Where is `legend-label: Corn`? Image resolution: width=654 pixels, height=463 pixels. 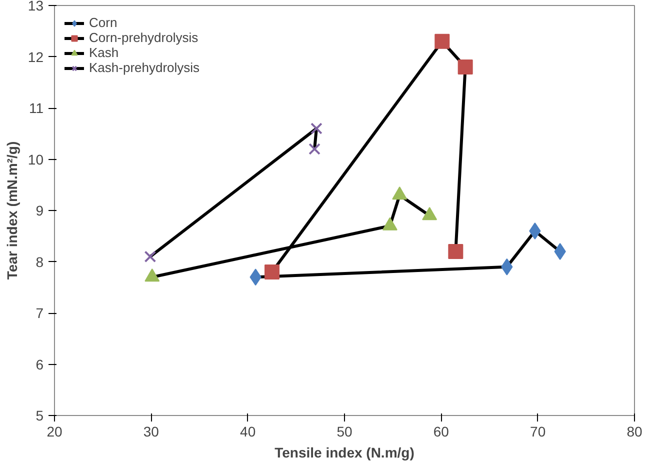 legend-label: Corn is located at coordinates (103, 22).